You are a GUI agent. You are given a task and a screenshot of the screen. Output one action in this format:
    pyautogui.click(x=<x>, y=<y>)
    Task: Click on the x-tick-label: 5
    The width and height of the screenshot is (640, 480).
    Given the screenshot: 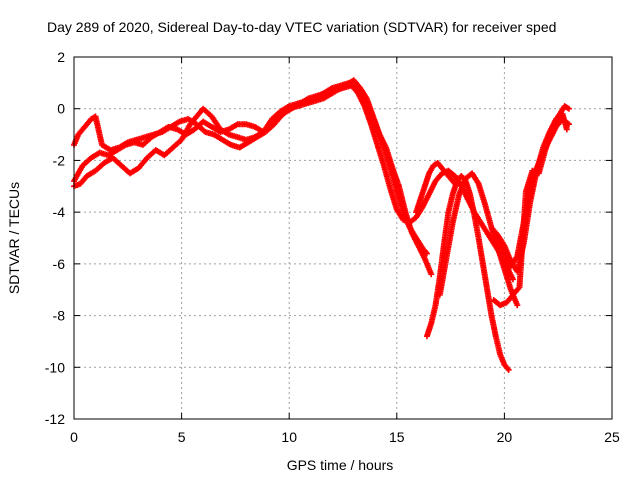 What is the action you would take?
    pyautogui.click(x=182, y=437)
    